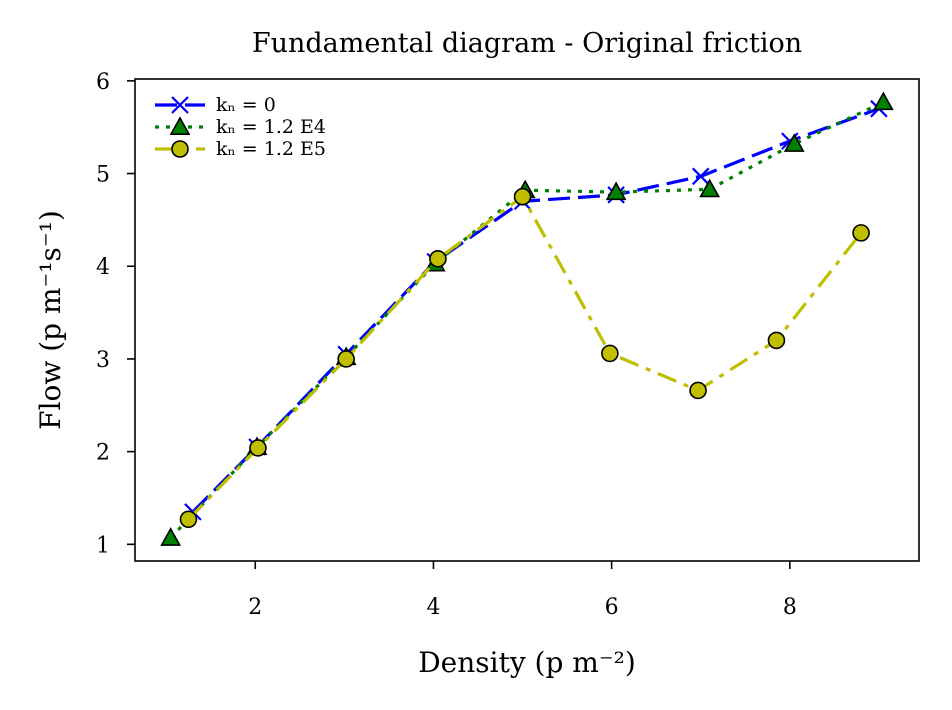 The image size is (952, 710). What do you see at coordinates (271, 149) in the screenshot?
I see `legend-label: kₙ = 1.2 E5` at bounding box center [271, 149].